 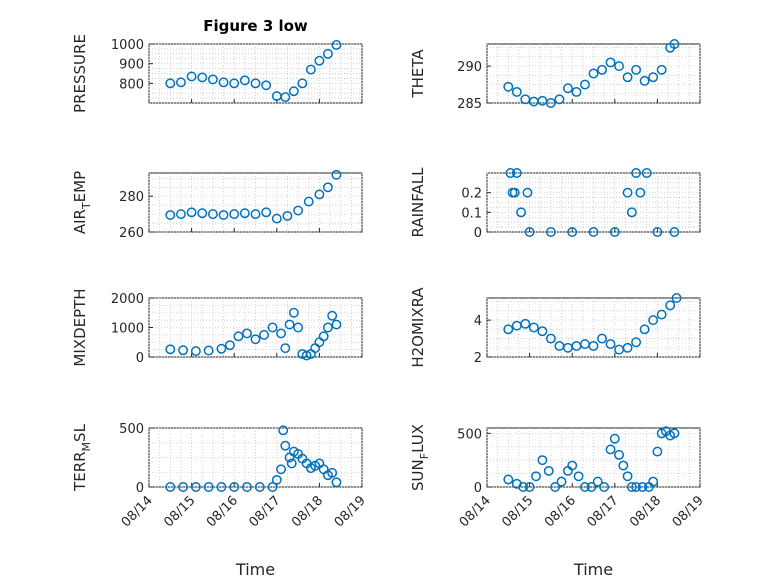 I want to click on subplot-theta: 285 290 THETA, so click(x=555, y=75).